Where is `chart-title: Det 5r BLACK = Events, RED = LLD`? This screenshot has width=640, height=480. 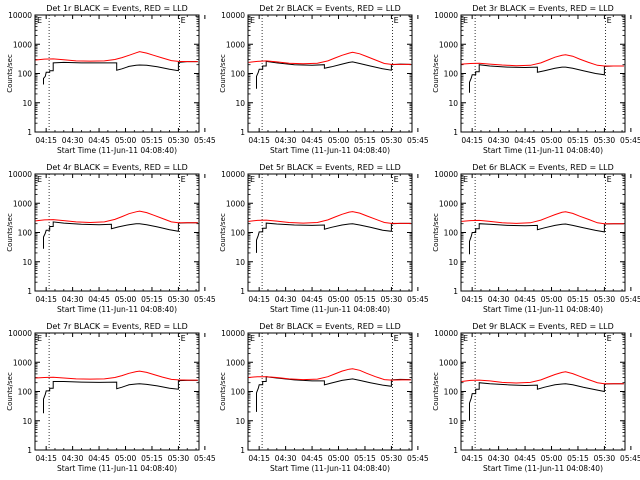
chart-title: Det 5r BLACK = Events, RED = LLD is located at coordinates (330, 167).